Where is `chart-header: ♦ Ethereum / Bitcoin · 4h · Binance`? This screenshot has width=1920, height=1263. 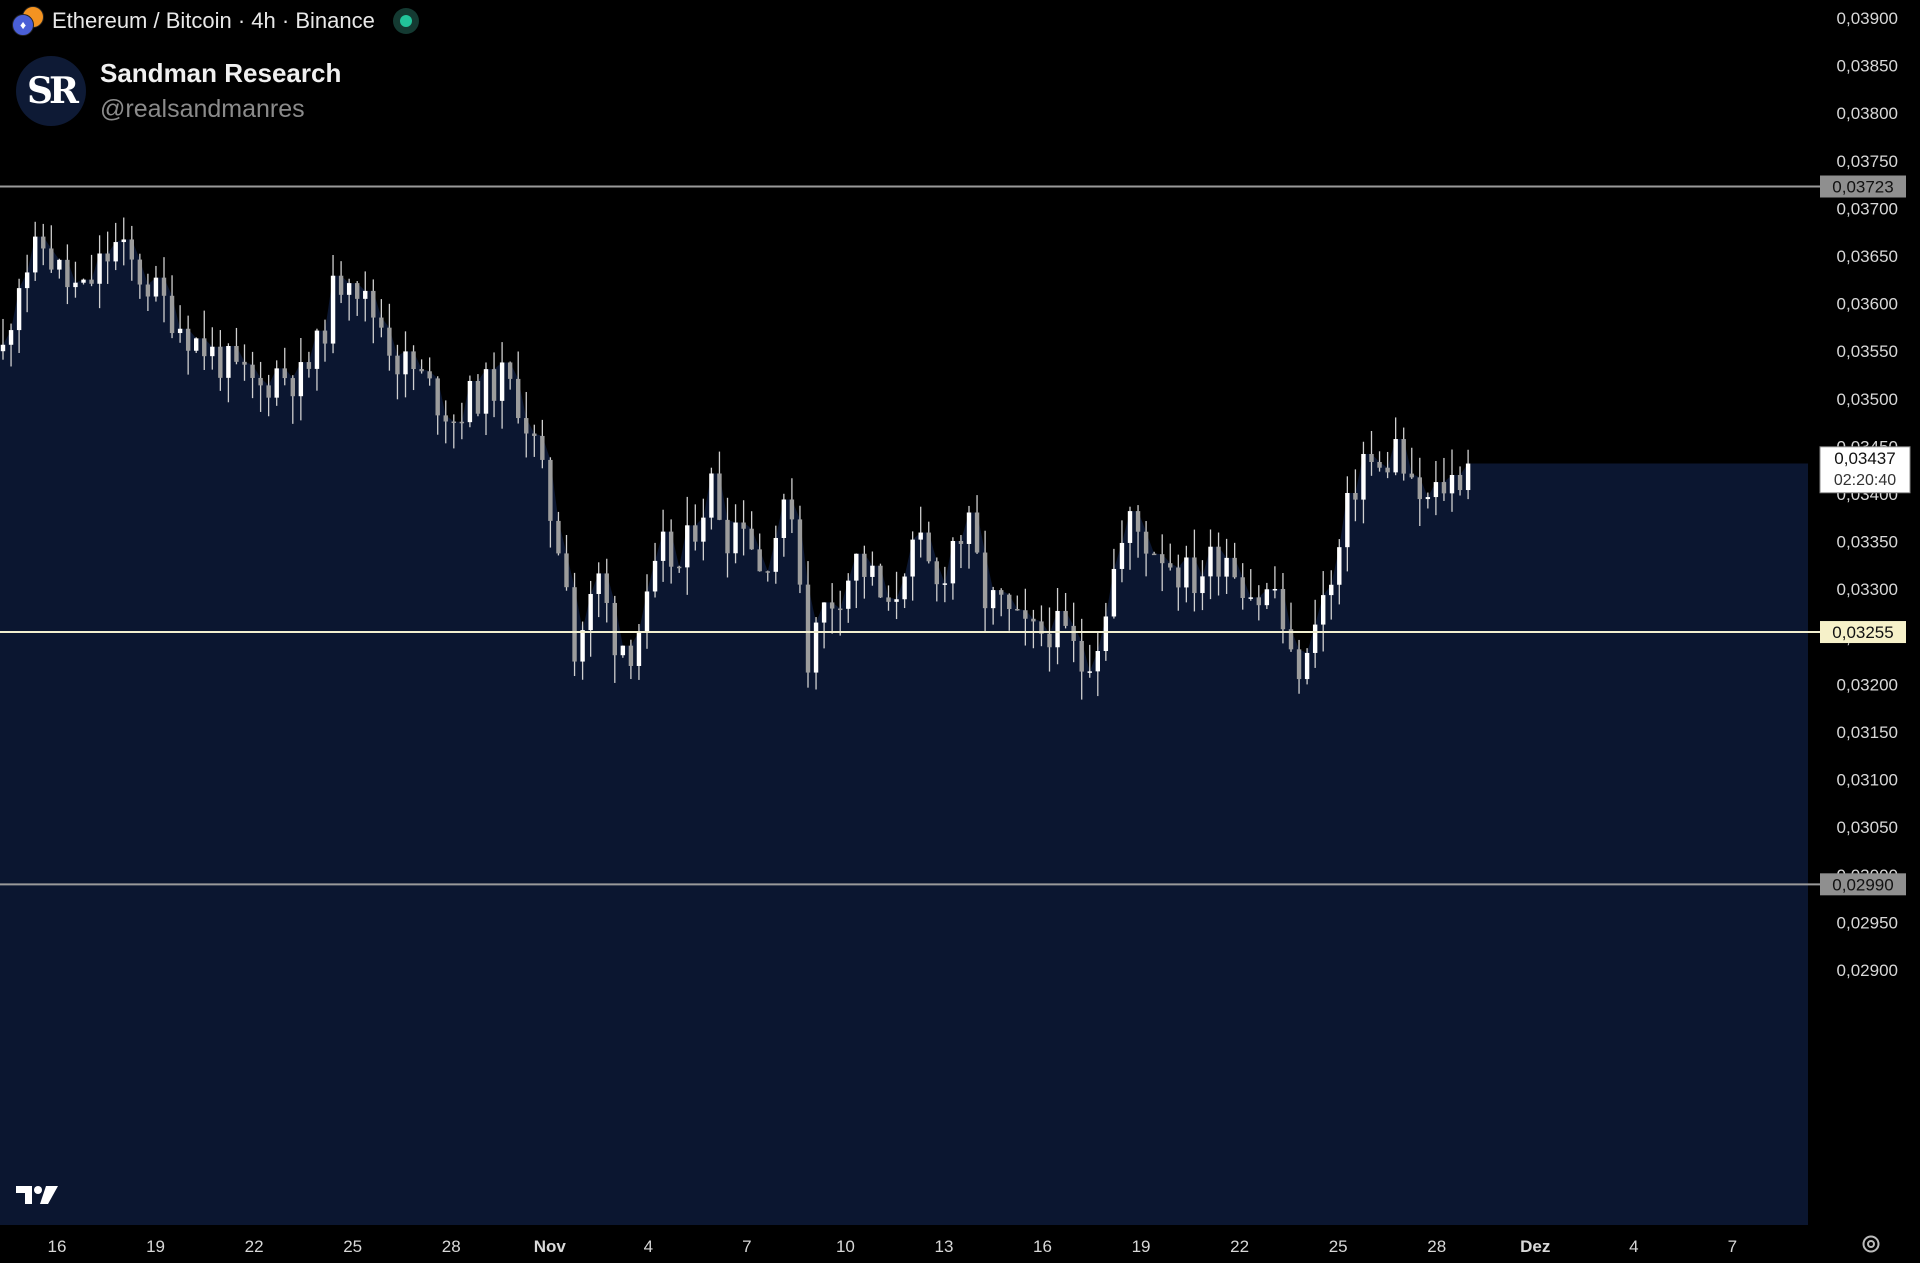
chart-header: ♦ Ethereum / Bitcoin · 4h · Binance is located at coordinates (215, 21).